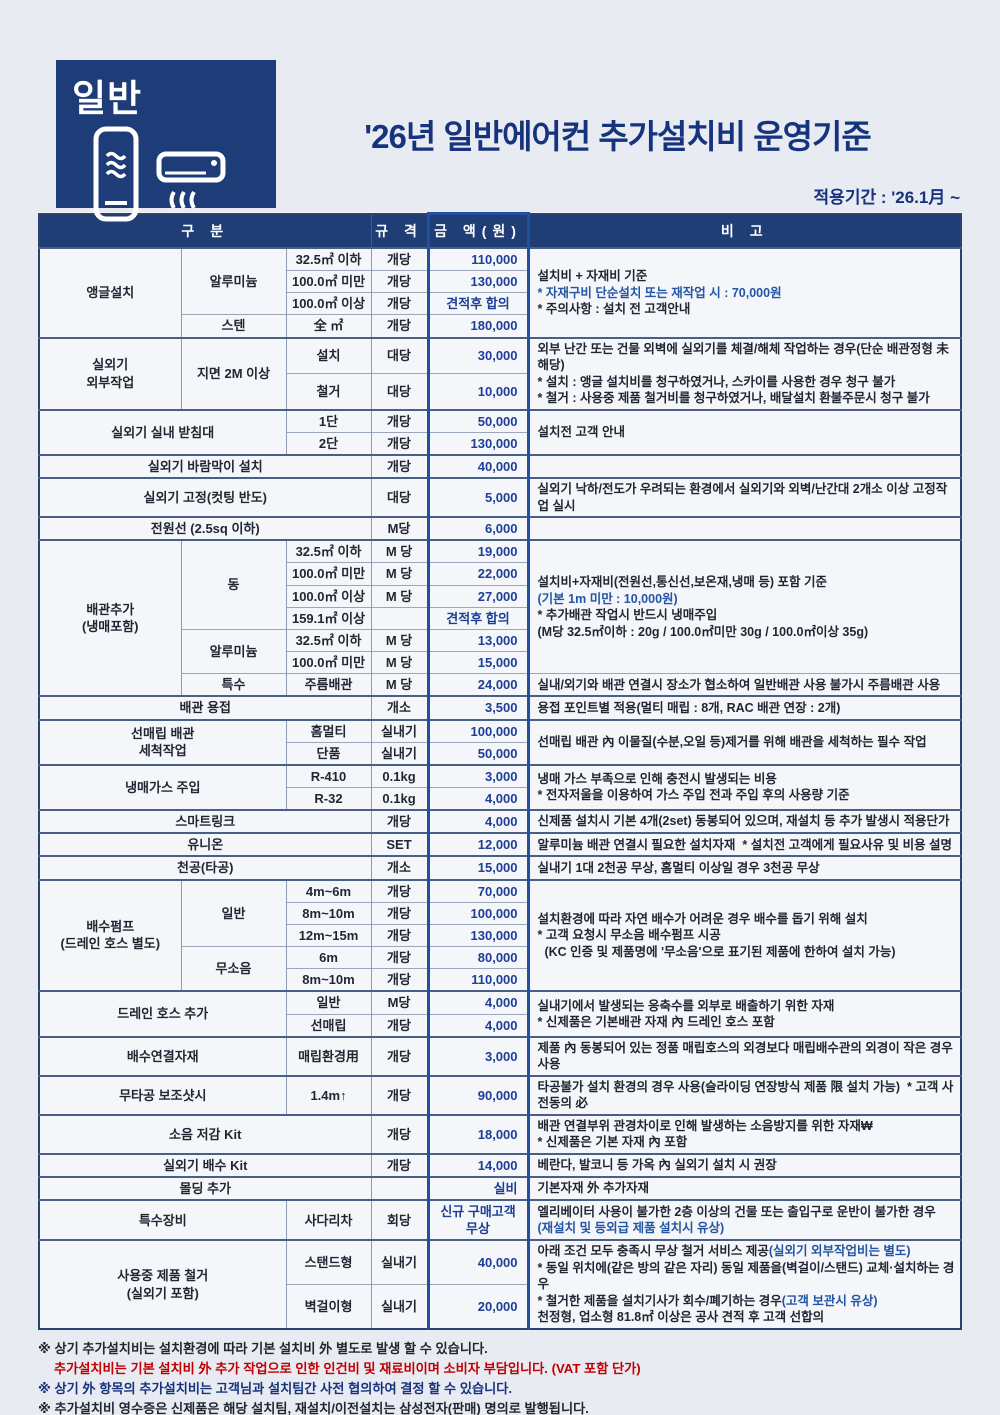  I want to click on category-cell: 100.0㎡ 이상, so click(328, 596).